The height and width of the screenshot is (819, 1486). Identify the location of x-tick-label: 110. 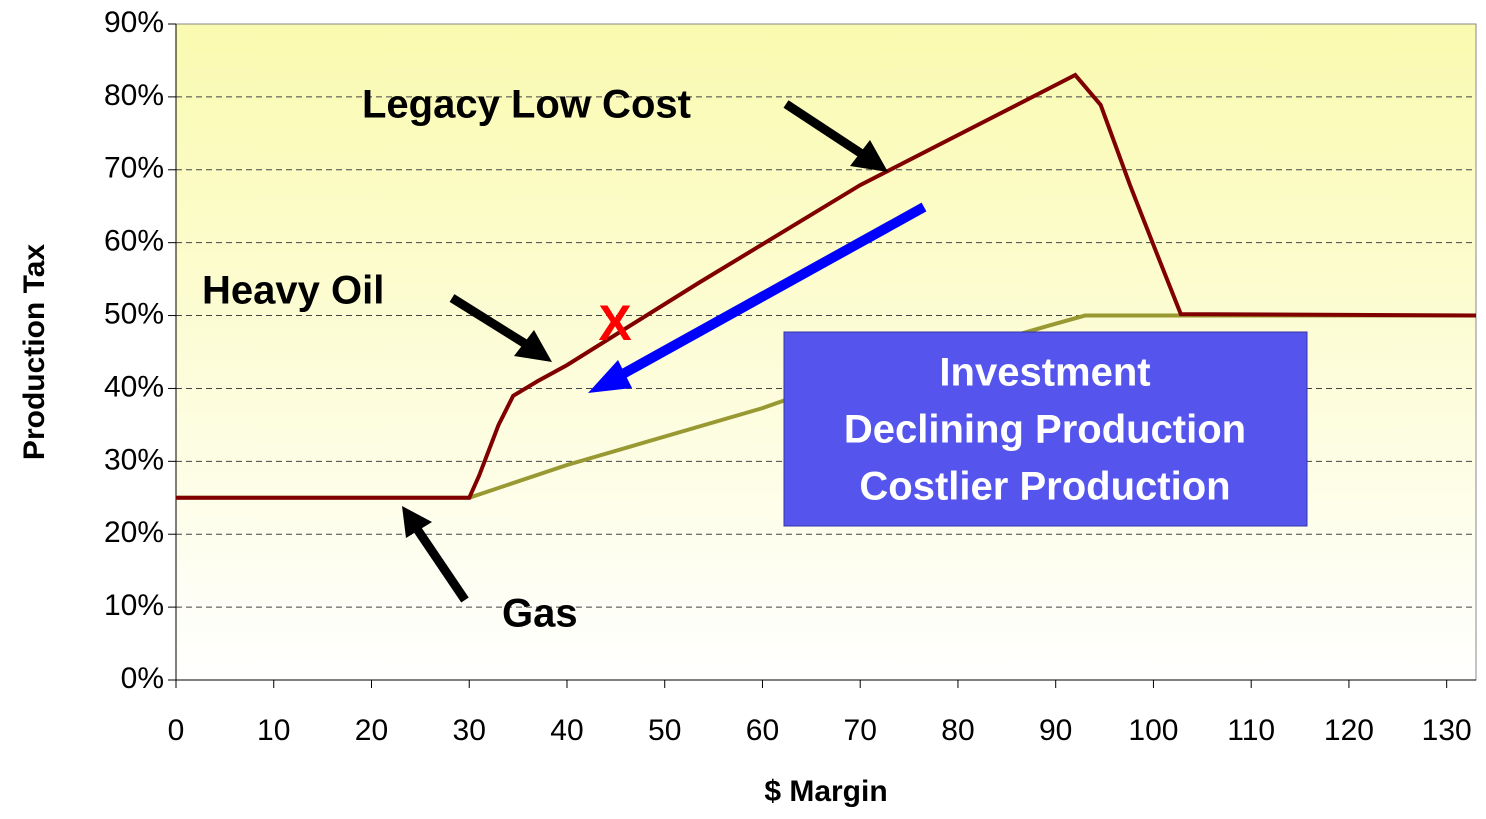
(1251, 730).